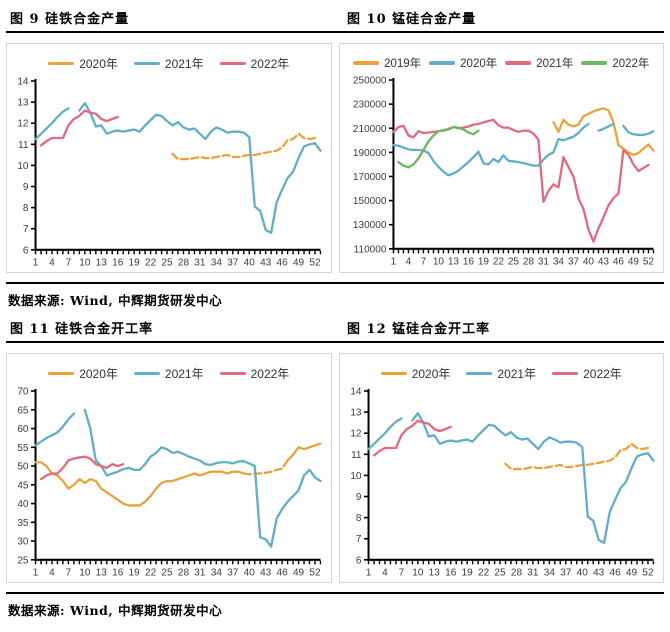 This screenshot has height=632, width=670. Describe the element at coordinates (23, 560) in the screenshot. I see `y-axis-tick-label: 25` at that location.